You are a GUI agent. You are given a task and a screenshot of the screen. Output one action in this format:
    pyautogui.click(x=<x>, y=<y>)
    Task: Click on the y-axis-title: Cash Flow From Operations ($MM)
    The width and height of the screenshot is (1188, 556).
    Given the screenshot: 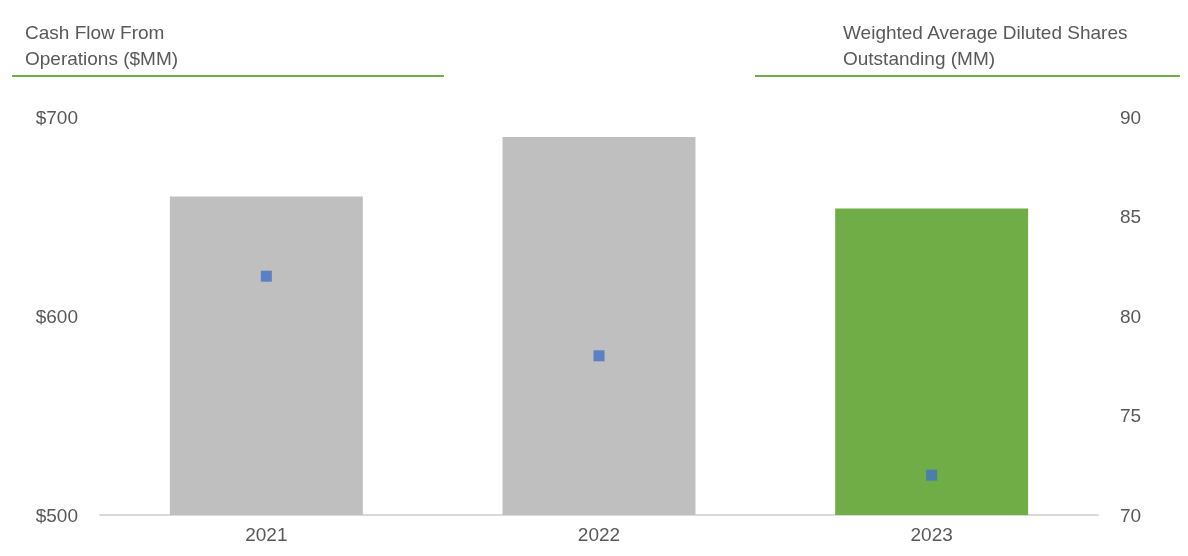 What is the action you would take?
    pyautogui.click(x=102, y=45)
    